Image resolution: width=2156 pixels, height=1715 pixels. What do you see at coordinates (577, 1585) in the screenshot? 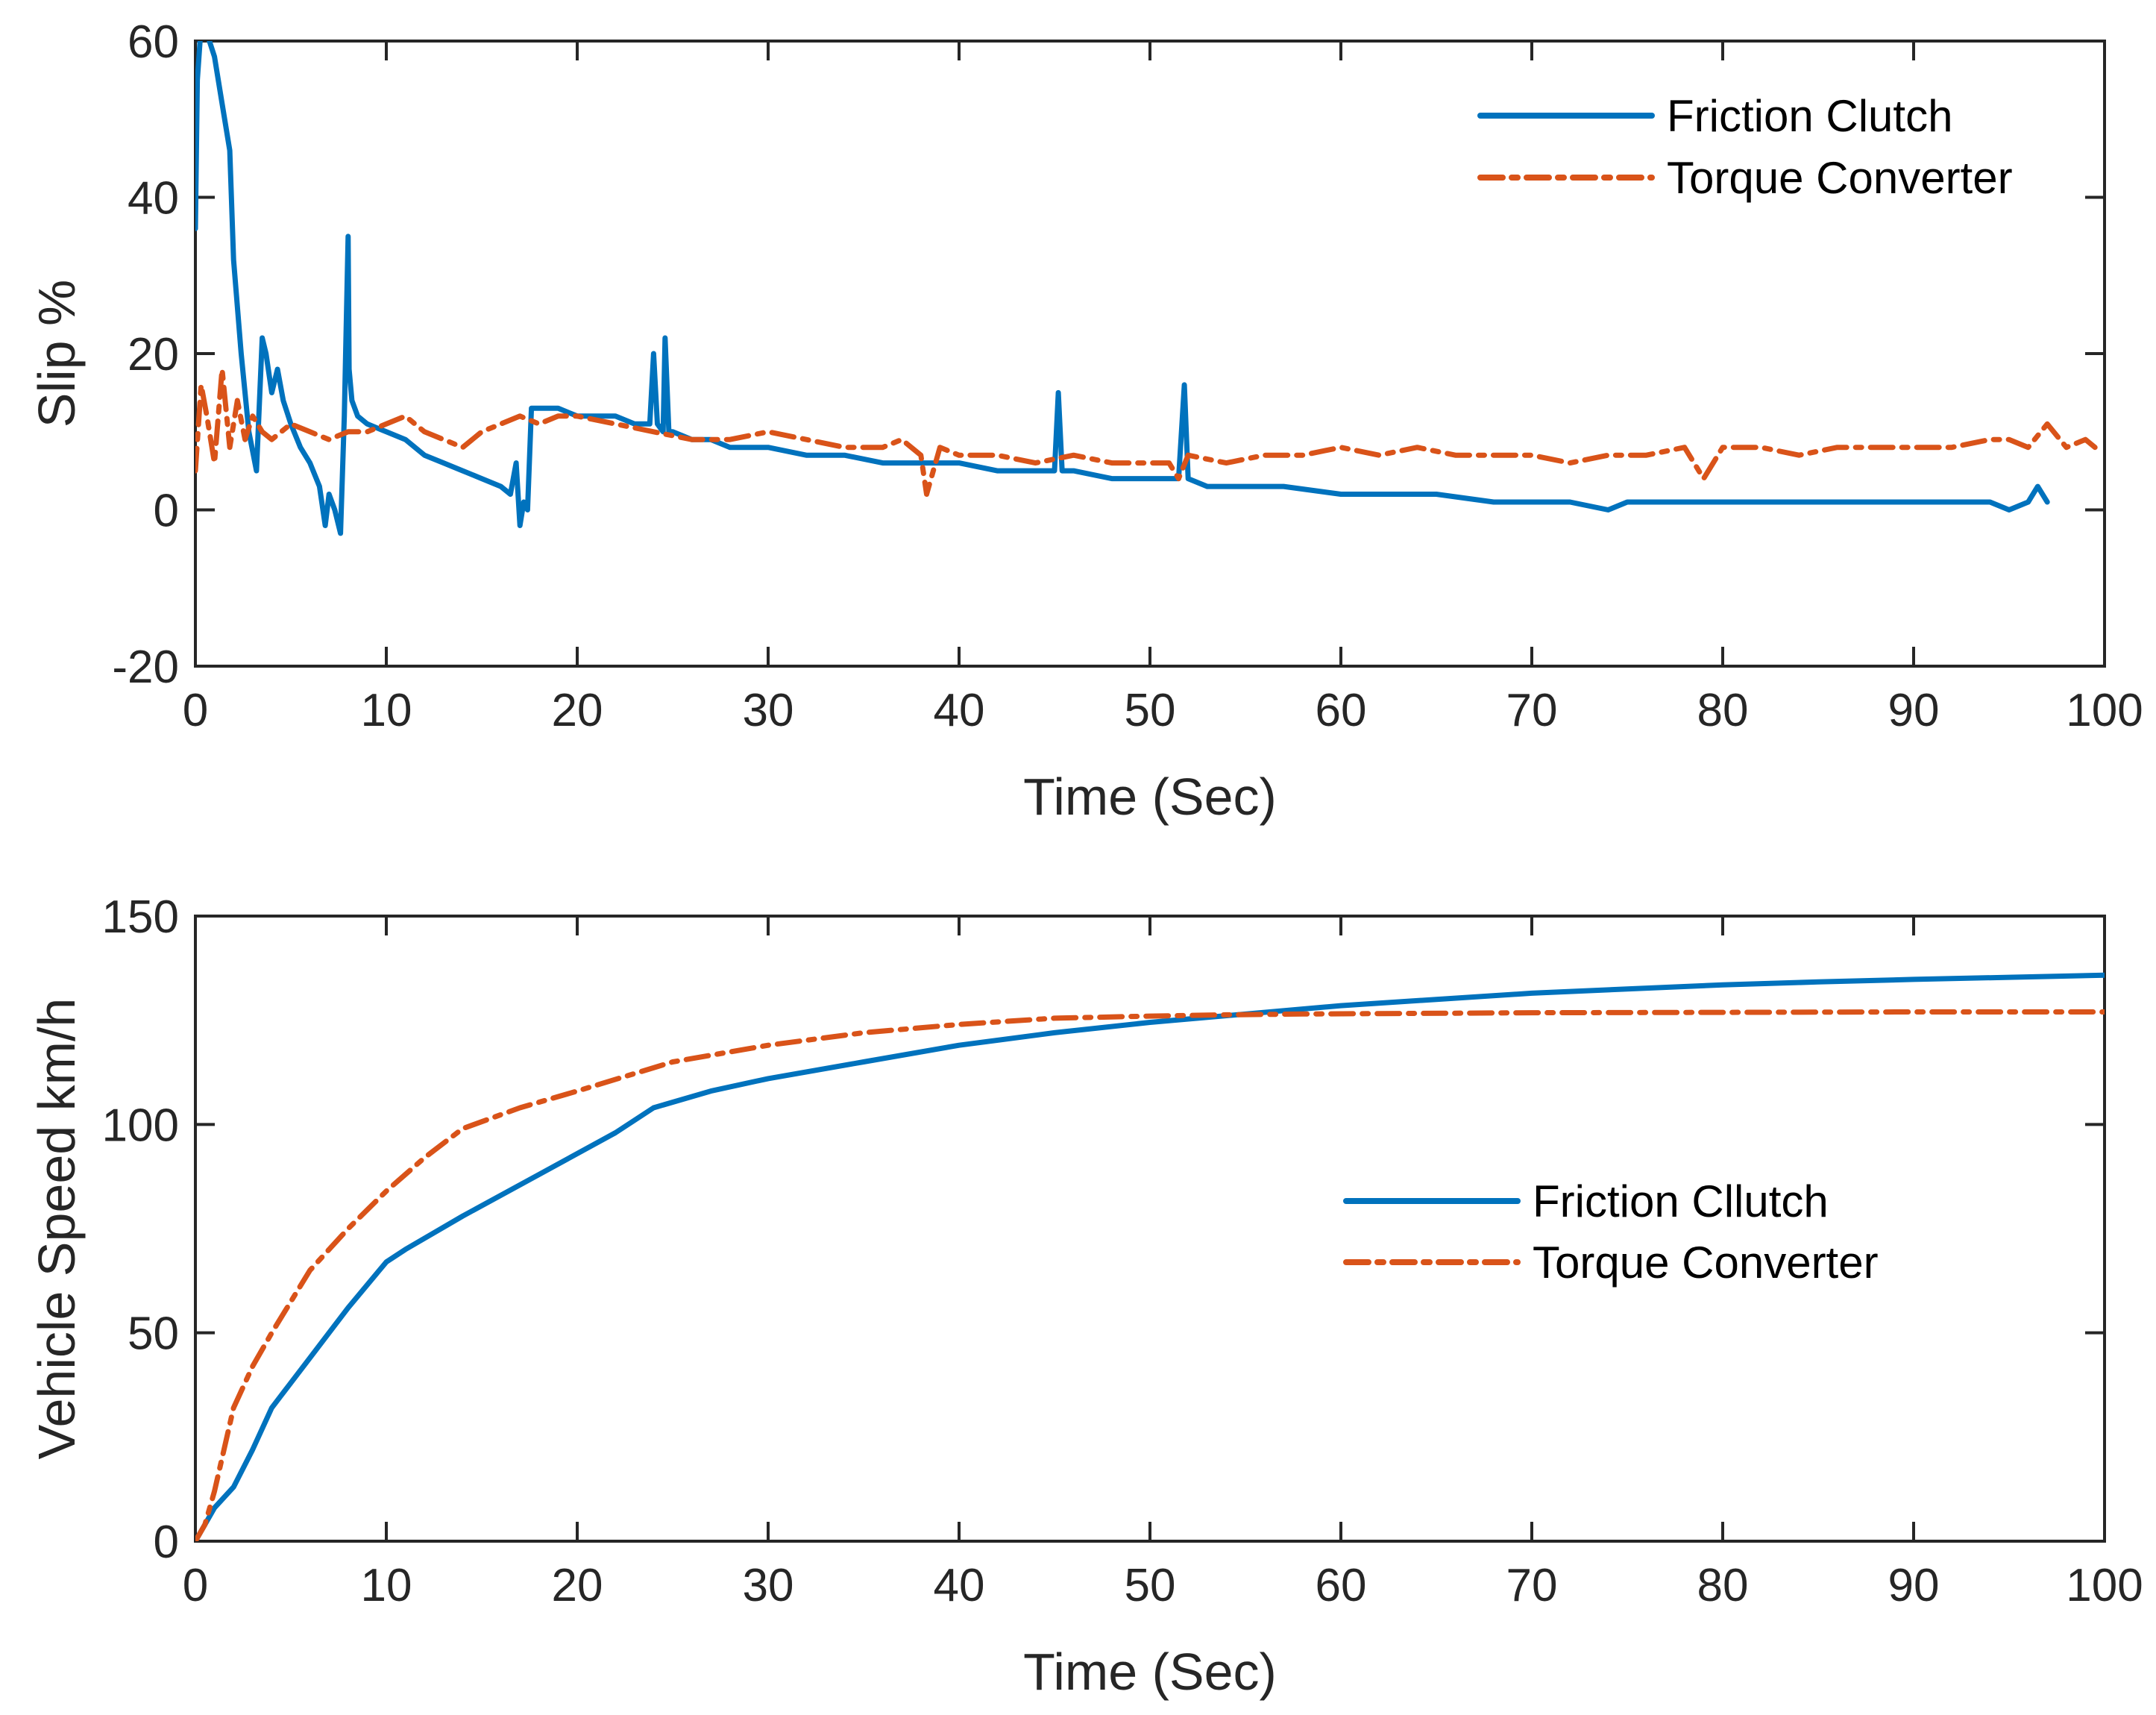
I see `speed-x-tick-label: 20` at bounding box center [577, 1585].